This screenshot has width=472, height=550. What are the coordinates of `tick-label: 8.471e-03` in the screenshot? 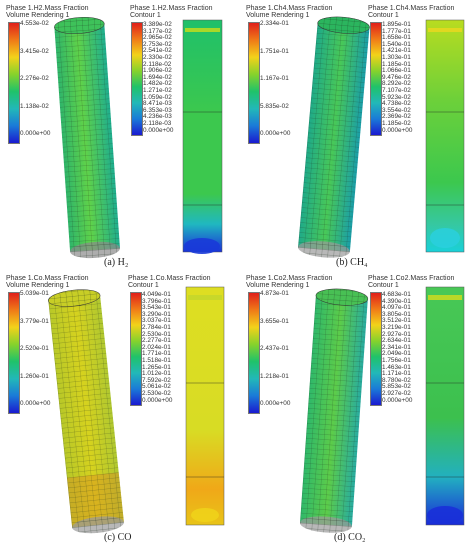 It's located at (157, 104).